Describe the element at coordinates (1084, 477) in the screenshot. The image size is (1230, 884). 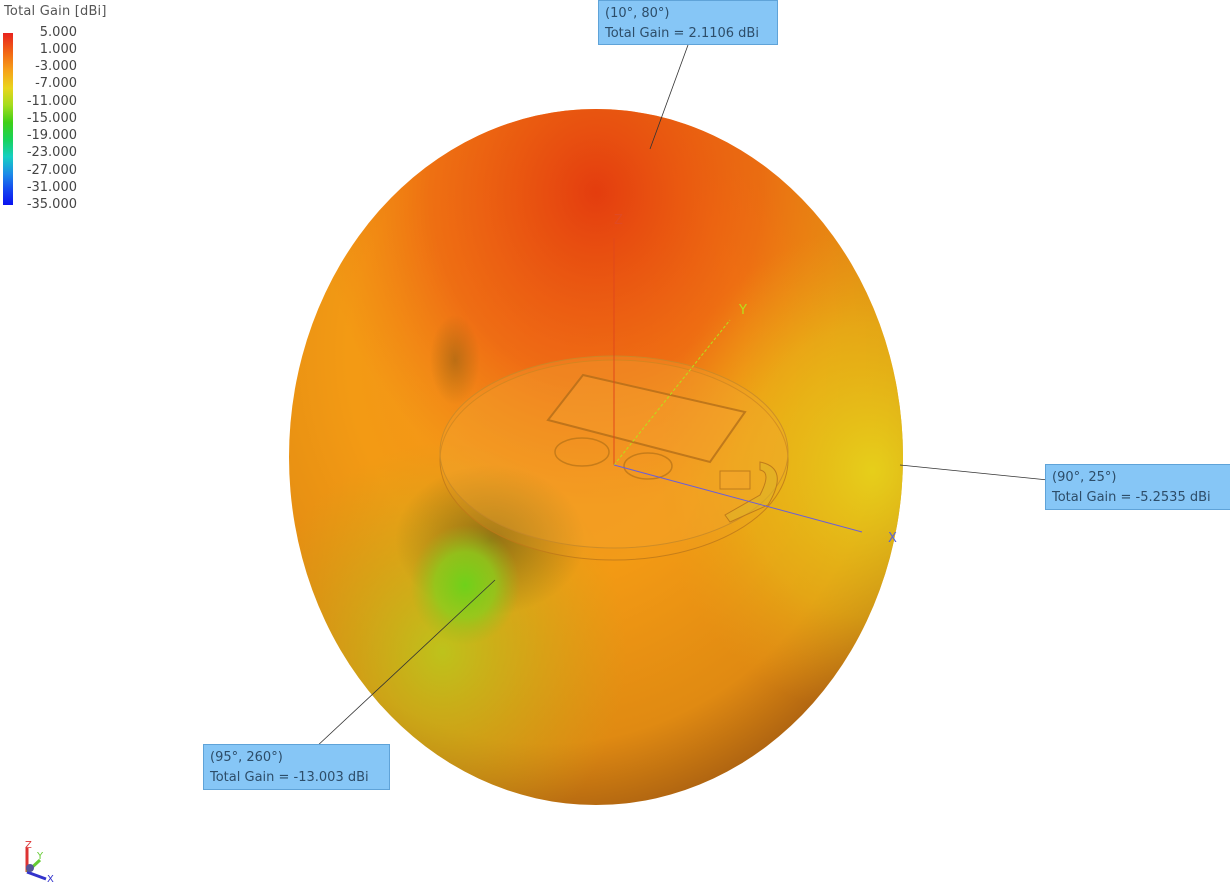
I see `annotation-angle: (90°, 25°)` at that location.